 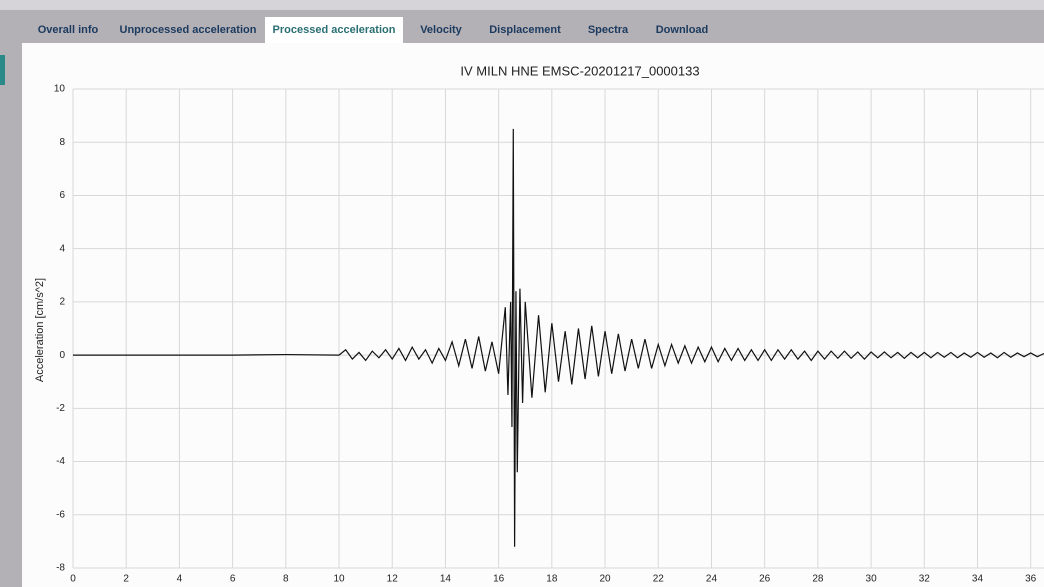 I want to click on x-tick-label: 36, so click(x=1031, y=579).